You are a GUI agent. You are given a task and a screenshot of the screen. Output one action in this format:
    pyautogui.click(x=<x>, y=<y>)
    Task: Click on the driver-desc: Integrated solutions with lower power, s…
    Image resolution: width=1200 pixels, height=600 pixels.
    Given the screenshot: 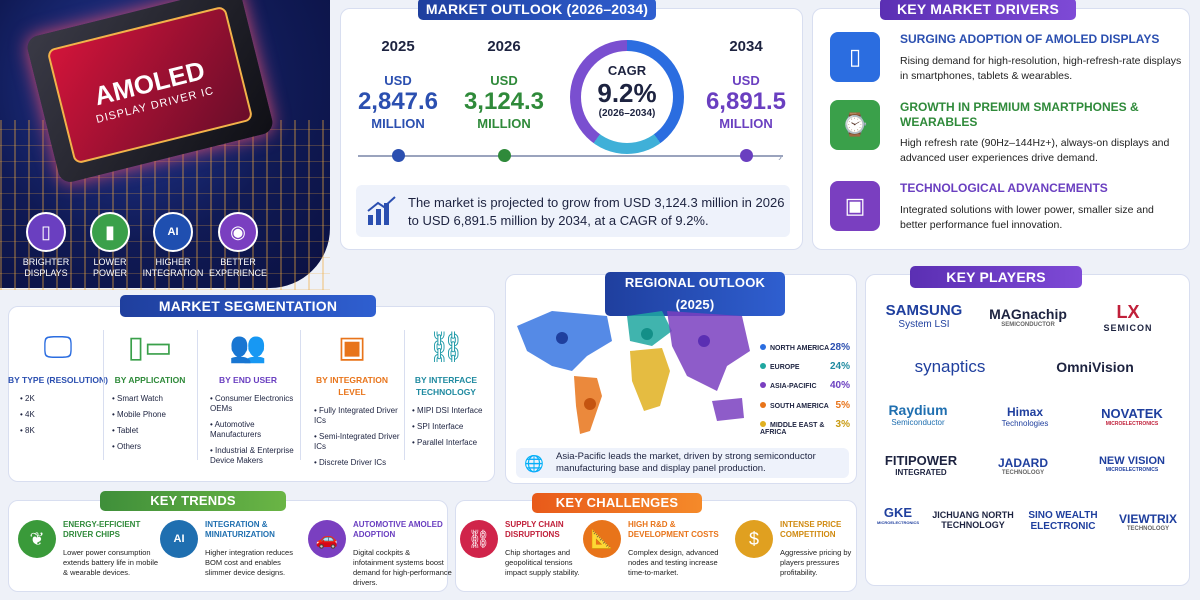 What is the action you would take?
    pyautogui.click(x=1027, y=217)
    